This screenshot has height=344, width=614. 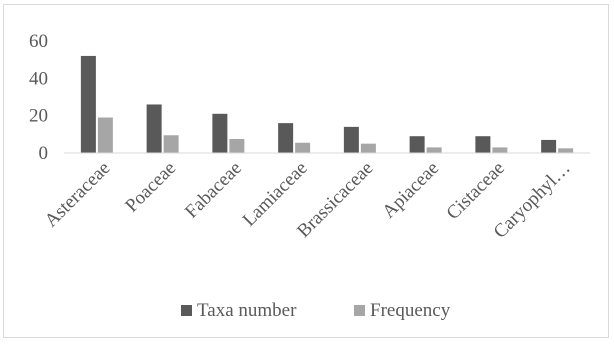 I want to click on bar-frequency-lamiaceae, so click(x=303, y=147).